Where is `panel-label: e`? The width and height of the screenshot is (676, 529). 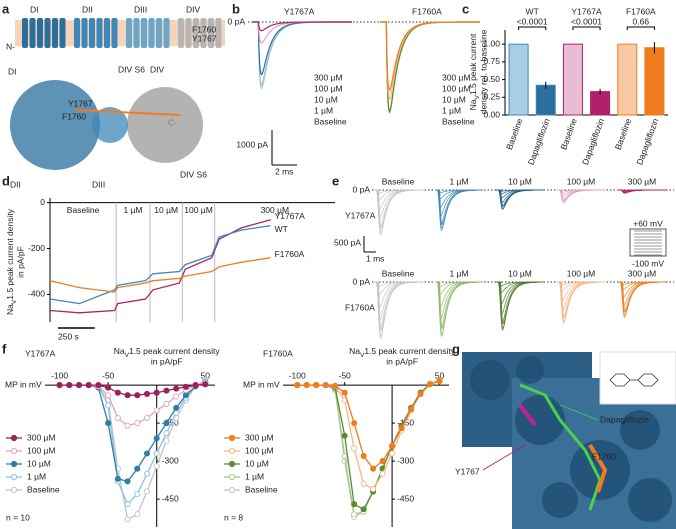 panel-label: e is located at coordinates (335, 180).